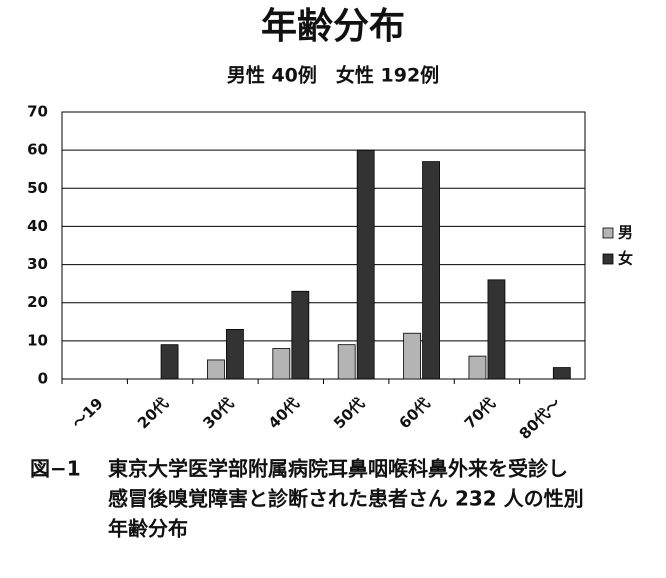 Image resolution: width=666 pixels, height=578 pixels. I want to click on y-tick-label: 0, so click(43, 379).